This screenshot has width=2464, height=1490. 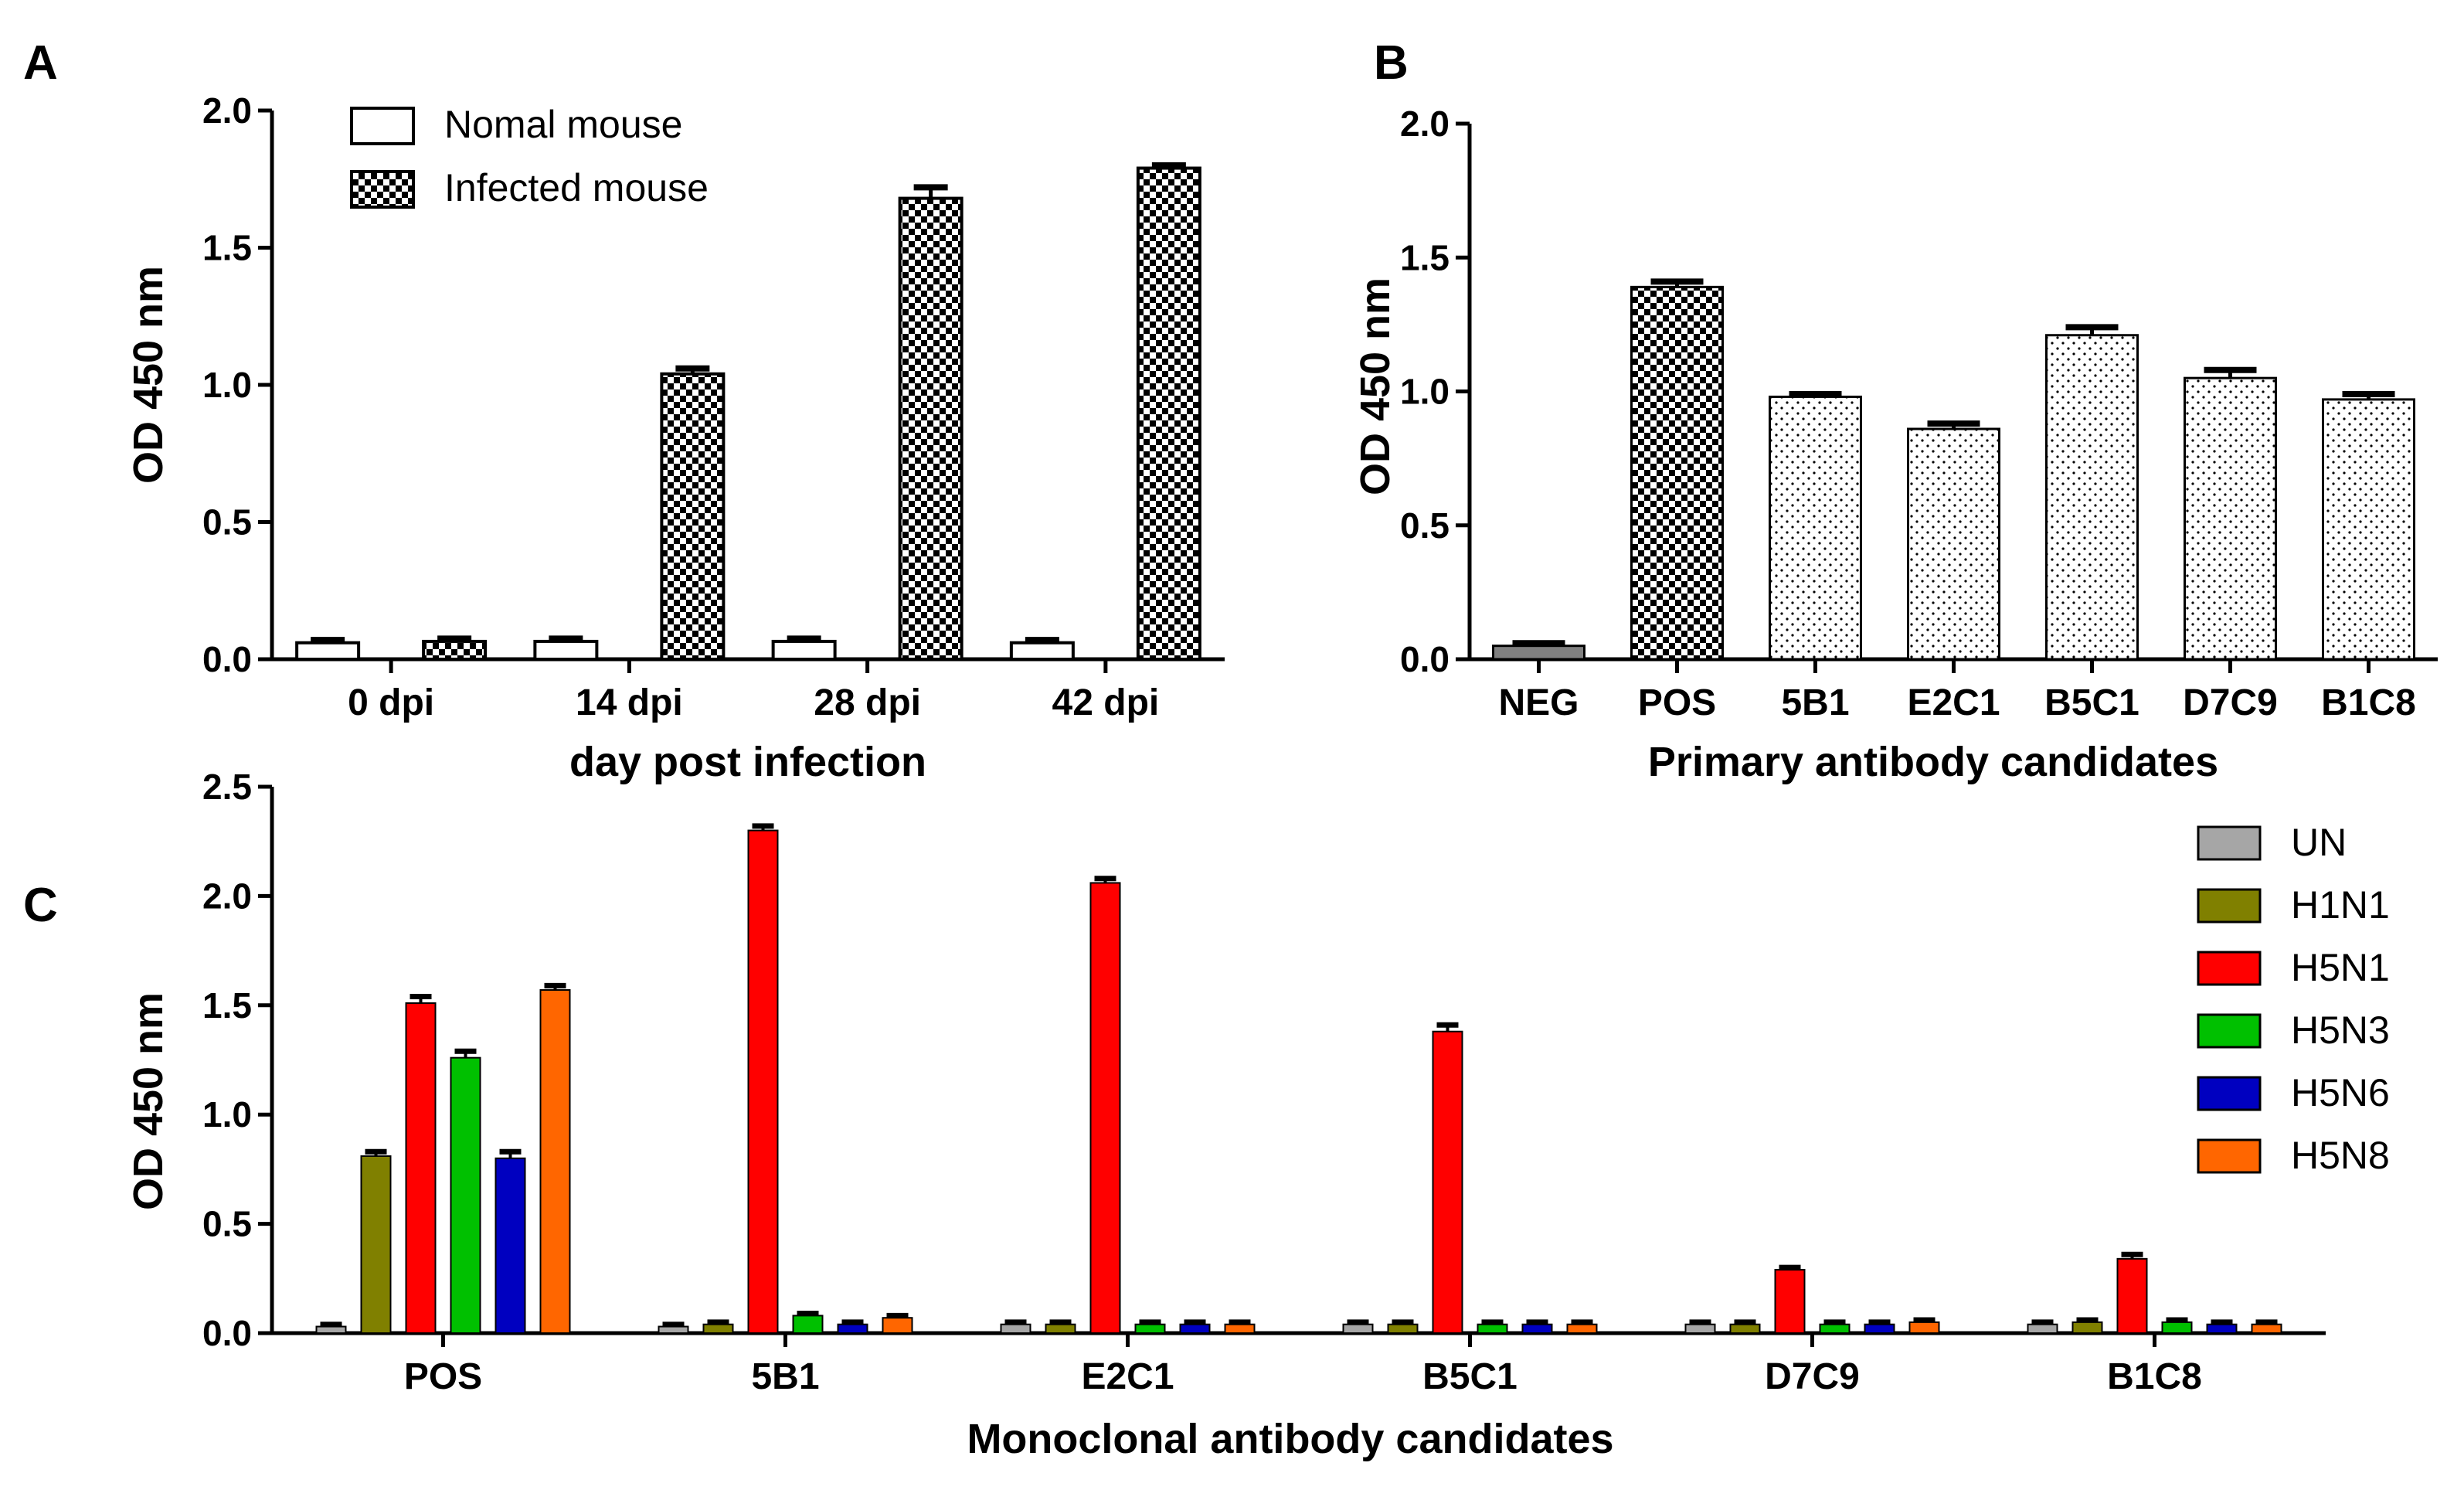 What do you see at coordinates (227, 659) in the screenshot?
I see `panel-a-y-tick-label: 0.0` at bounding box center [227, 659].